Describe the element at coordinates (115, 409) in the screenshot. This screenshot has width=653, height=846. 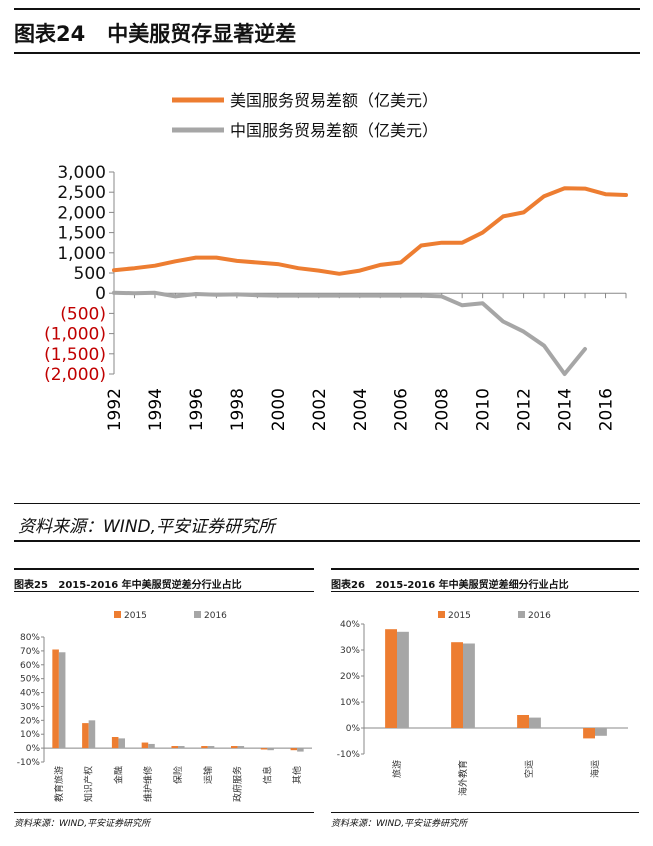
I see `x-tick-label: 1992` at that location.